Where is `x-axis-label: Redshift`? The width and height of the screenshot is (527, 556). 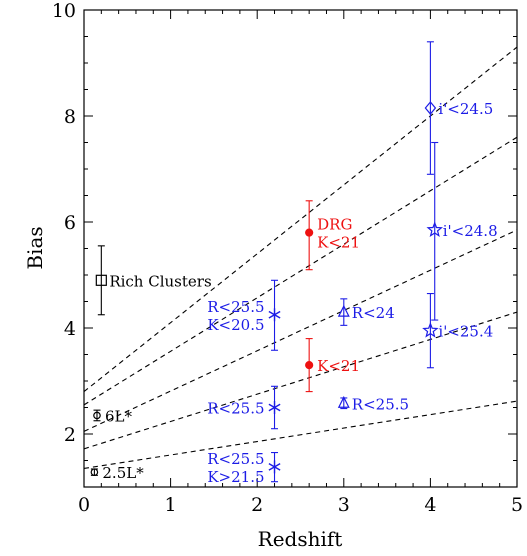
x-axis-label: Redshift is located at coordinates (300, 539).